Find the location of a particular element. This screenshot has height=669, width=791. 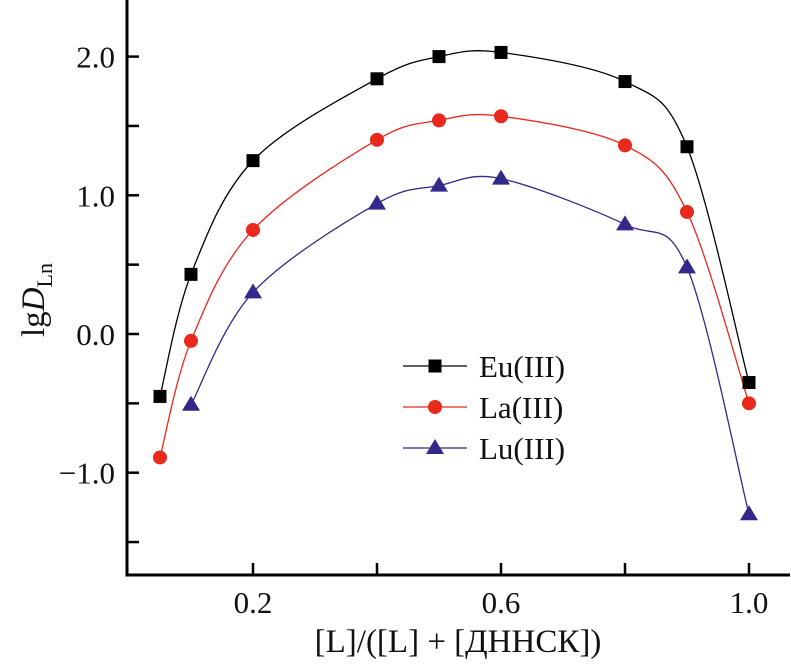

y-axis-label-main: lg is located at coordinates (34, 324).